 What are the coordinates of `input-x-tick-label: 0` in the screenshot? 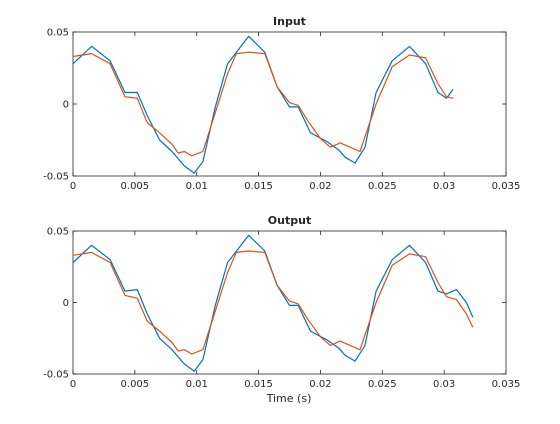 It's located at (73, 186).